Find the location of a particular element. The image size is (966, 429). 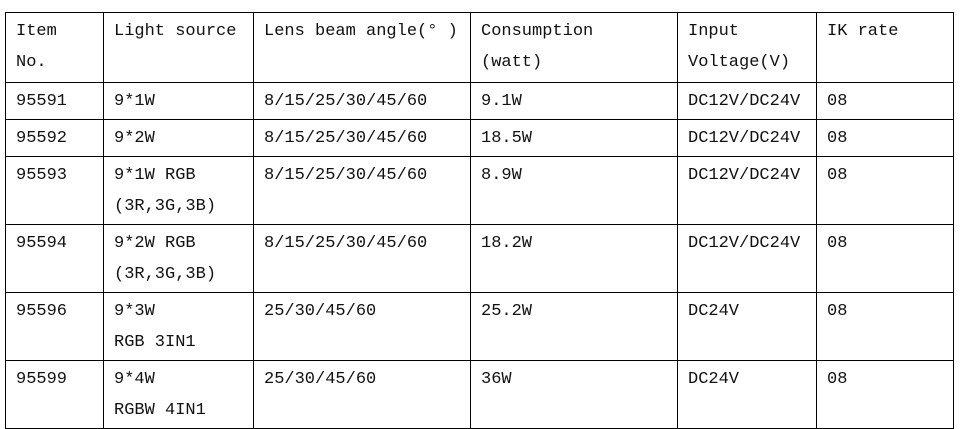

cell: 95593 is located at coordinates (54, 190).